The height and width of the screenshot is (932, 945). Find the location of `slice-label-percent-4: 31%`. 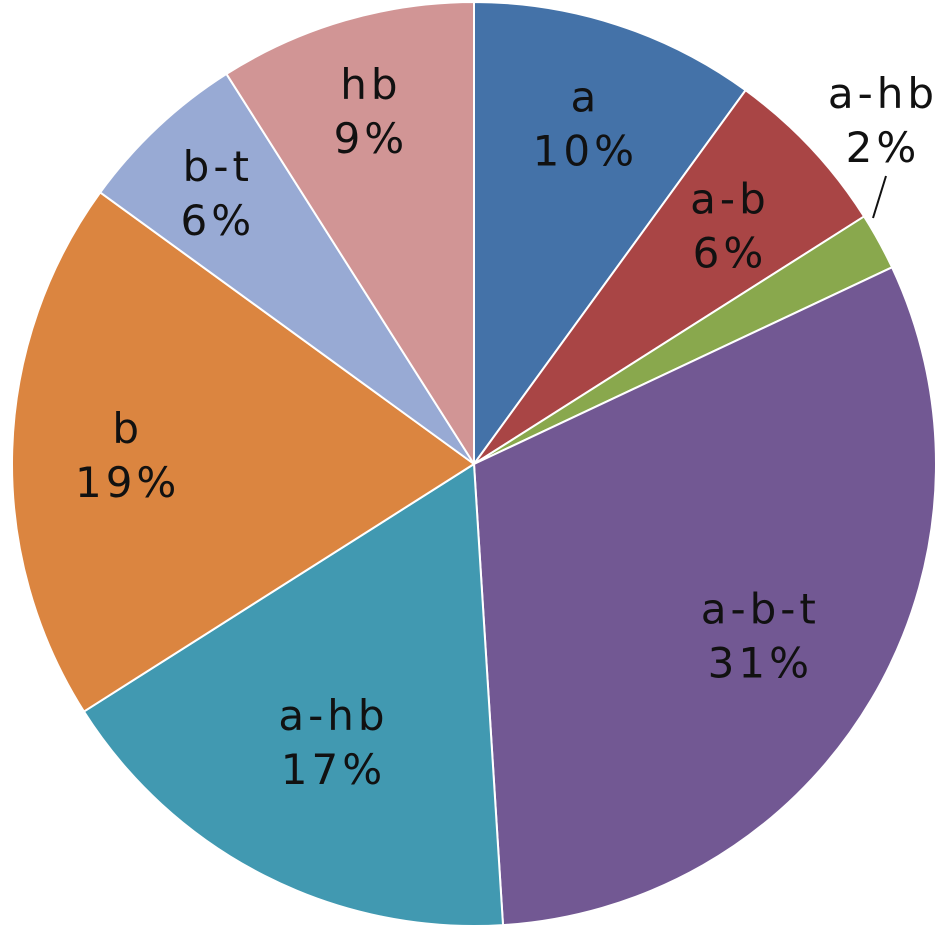

slice-label-percent-4: 31% is located at coordinates (760, 662).